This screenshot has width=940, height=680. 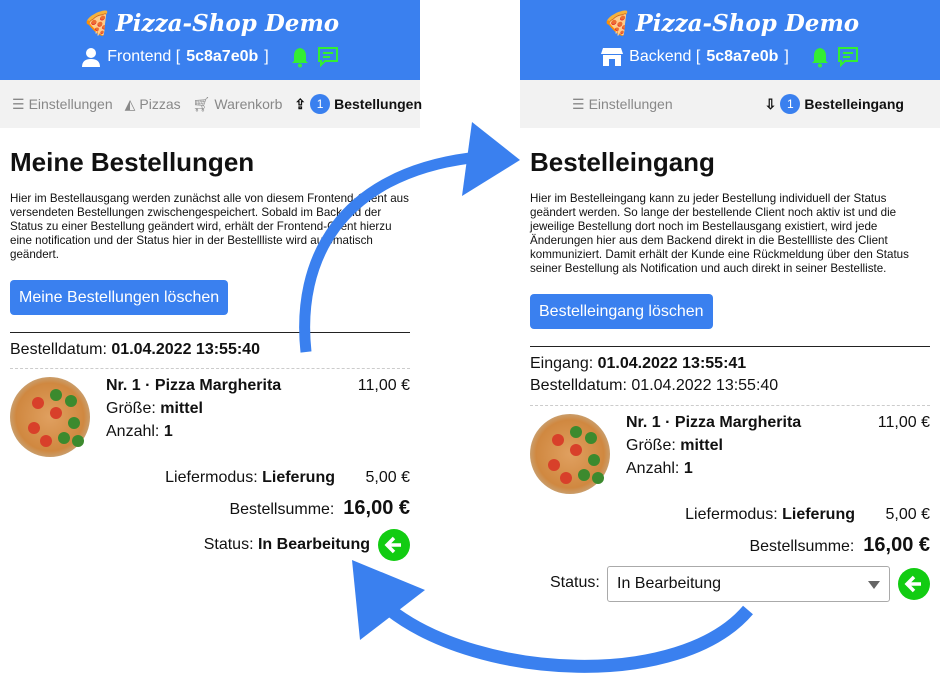 I want to click on client-info: Backend [ 5c8a7e0b], so click(x=730, y=57).